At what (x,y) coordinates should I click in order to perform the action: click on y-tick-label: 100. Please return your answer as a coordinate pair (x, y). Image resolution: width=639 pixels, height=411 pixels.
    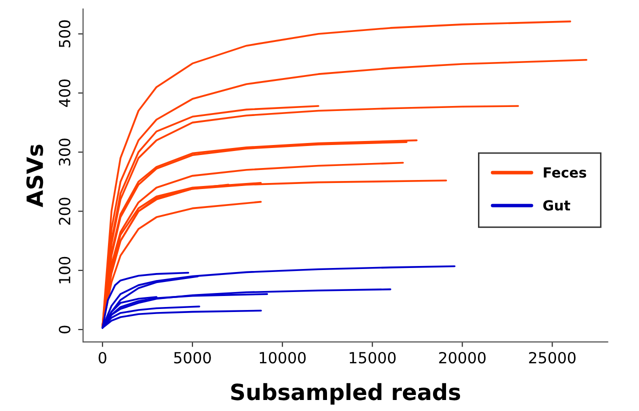
    Looking at the image, I should click on (64, 270).